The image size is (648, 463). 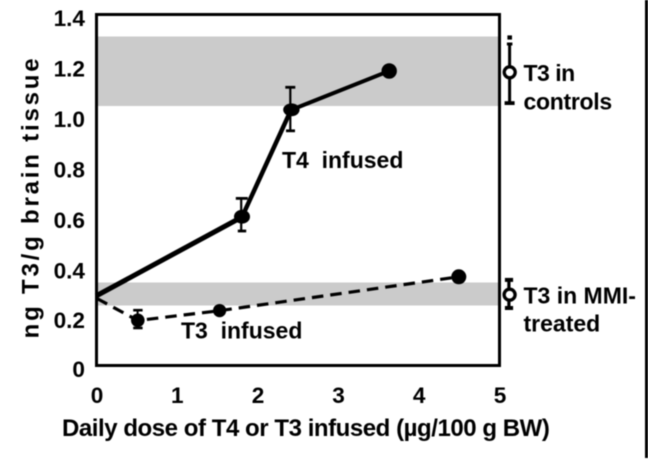 I want to click on svg-text: ng T3/g brain tissue, so click(x=31, y=197).